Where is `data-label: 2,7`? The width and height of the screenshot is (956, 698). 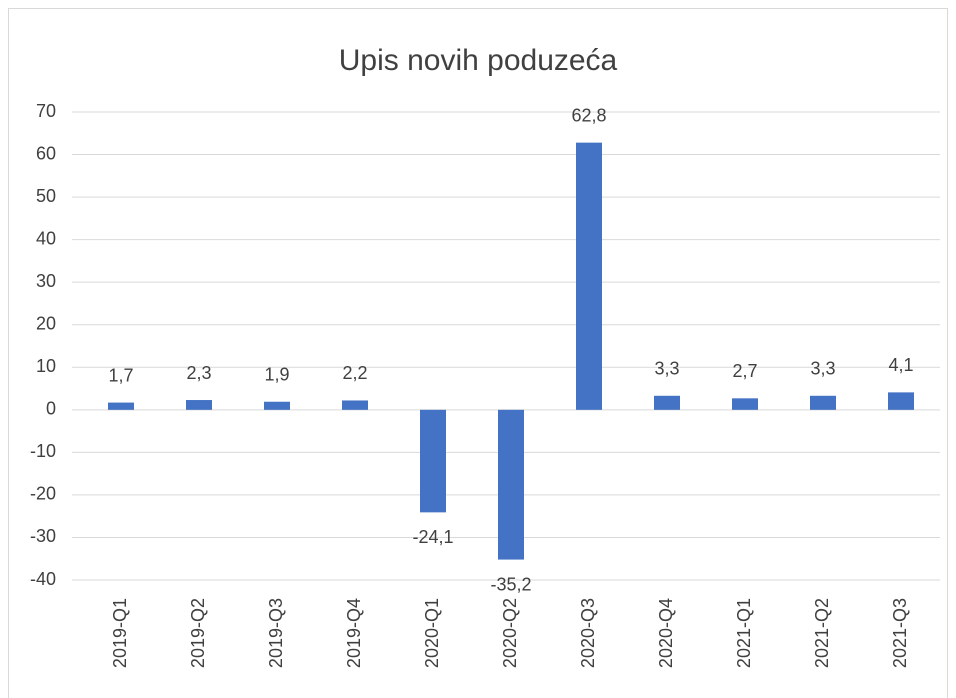 data-label: 2,7 is located at coordinates (744, 371).